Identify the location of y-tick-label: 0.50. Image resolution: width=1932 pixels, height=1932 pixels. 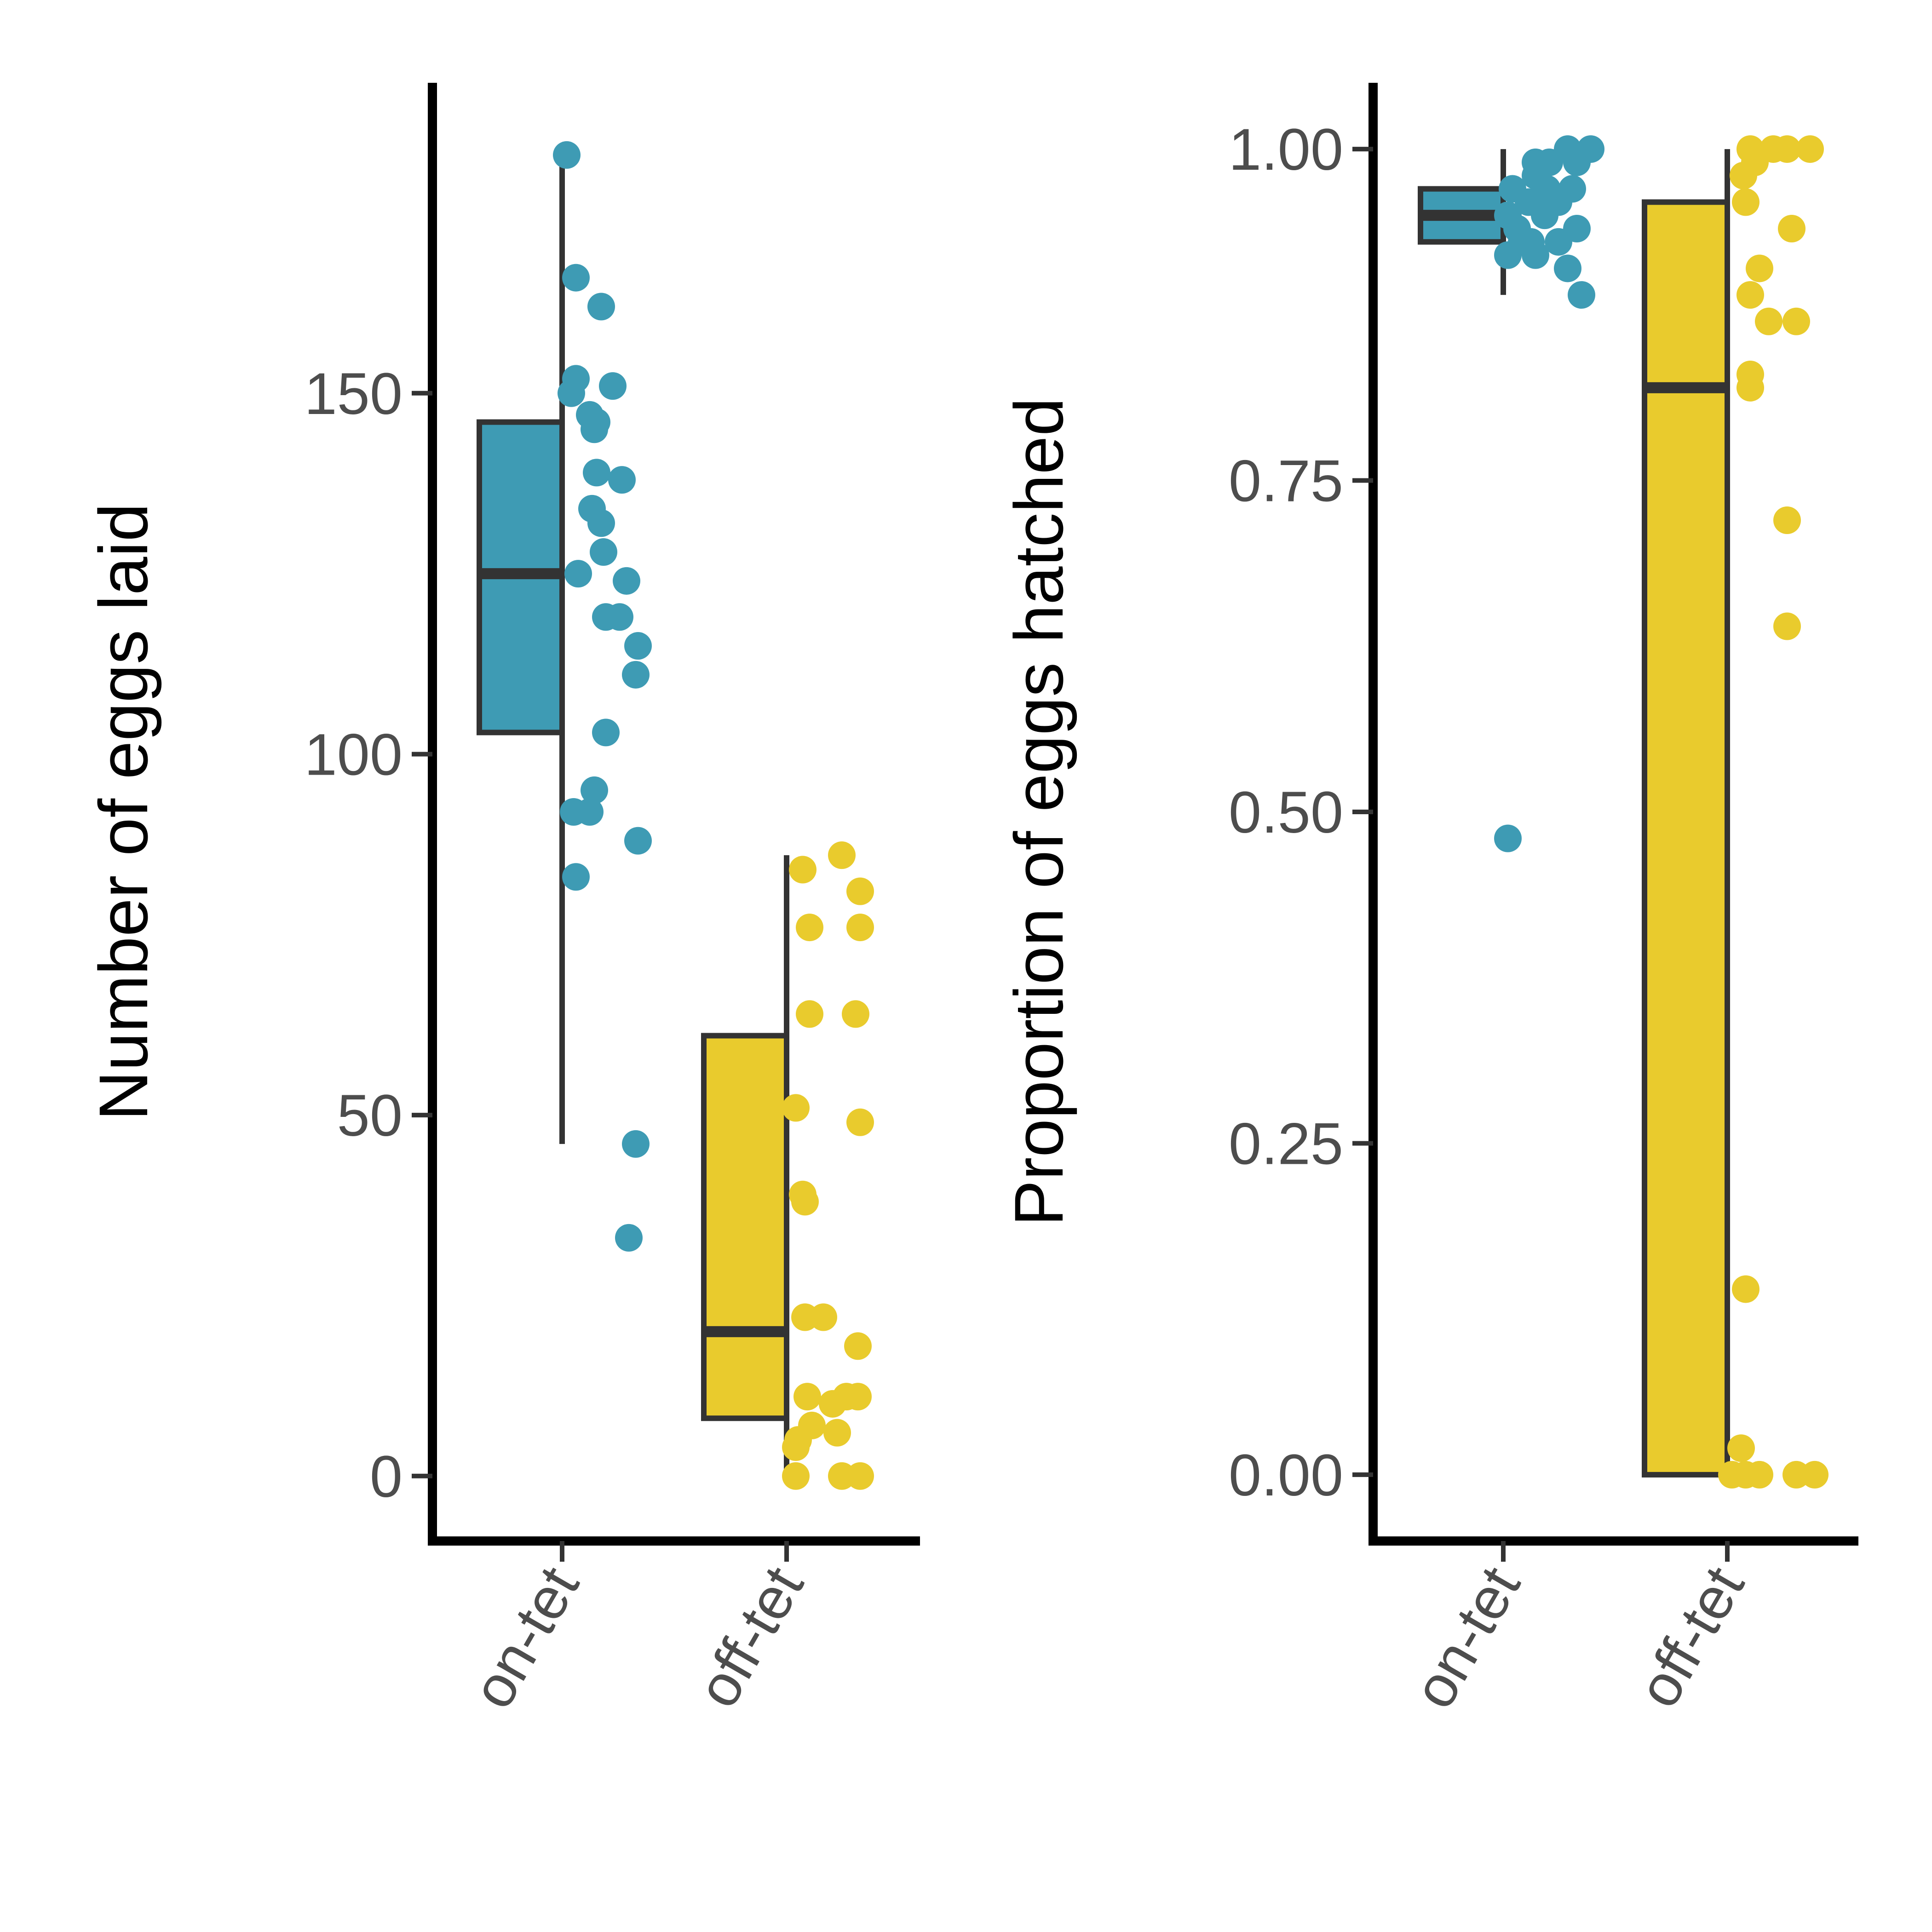
(1286, 812).